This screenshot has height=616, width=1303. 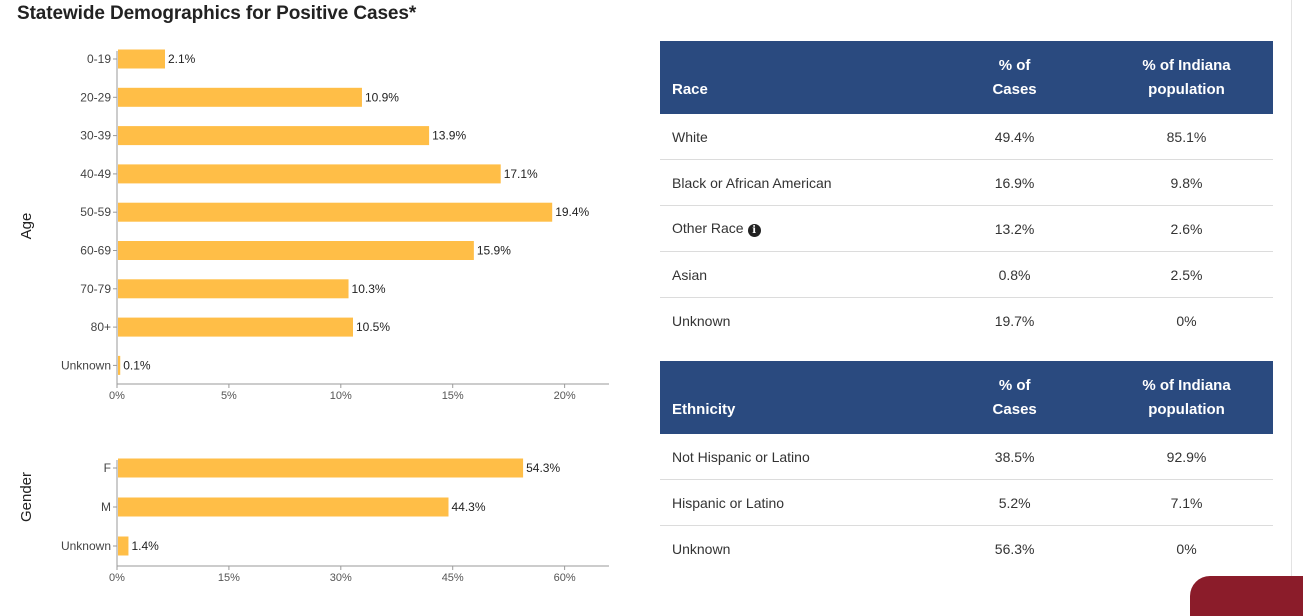 I want to click on race-population-header: % of Indiana population, so click(x=1186, y=77).